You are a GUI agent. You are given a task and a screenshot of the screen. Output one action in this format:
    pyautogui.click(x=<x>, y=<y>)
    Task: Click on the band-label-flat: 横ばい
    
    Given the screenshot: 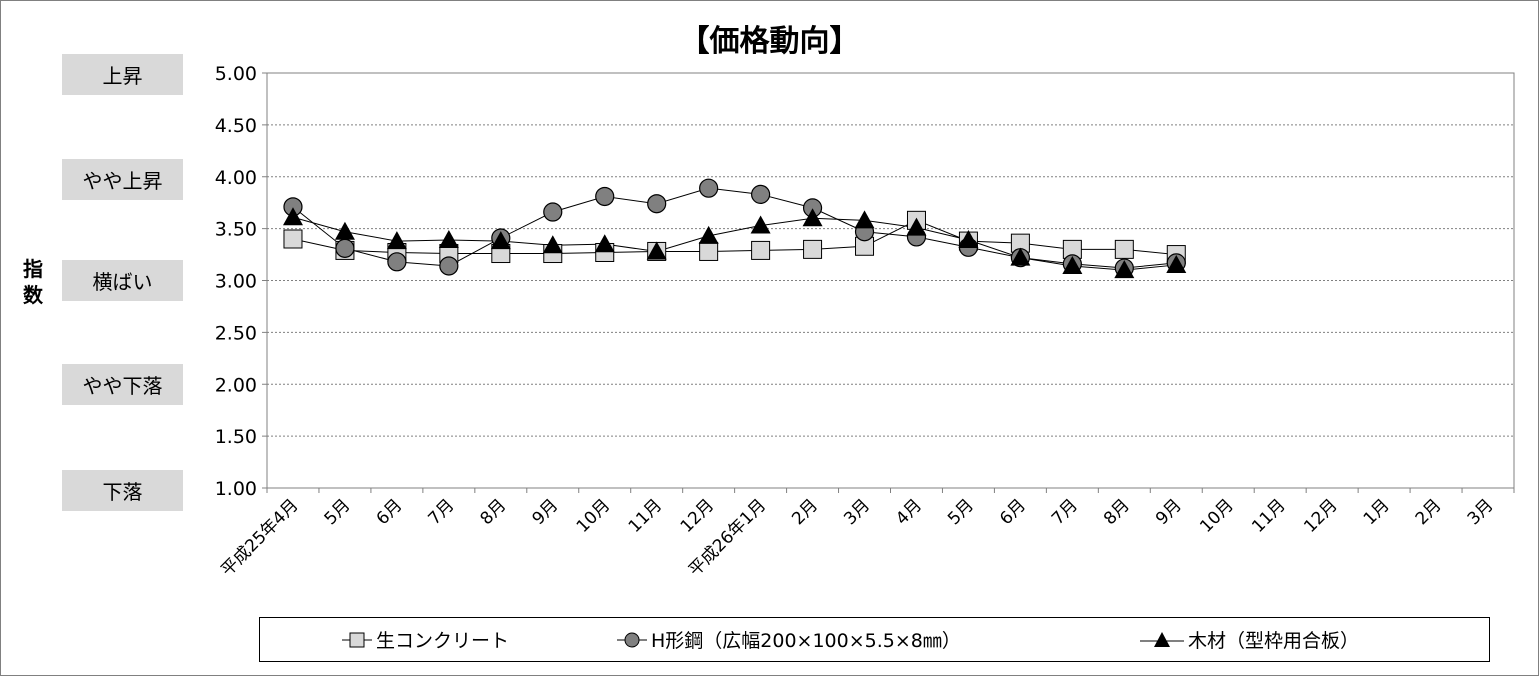 What is the action you would take?
    pyautogui.click(x=122, y=280)
    